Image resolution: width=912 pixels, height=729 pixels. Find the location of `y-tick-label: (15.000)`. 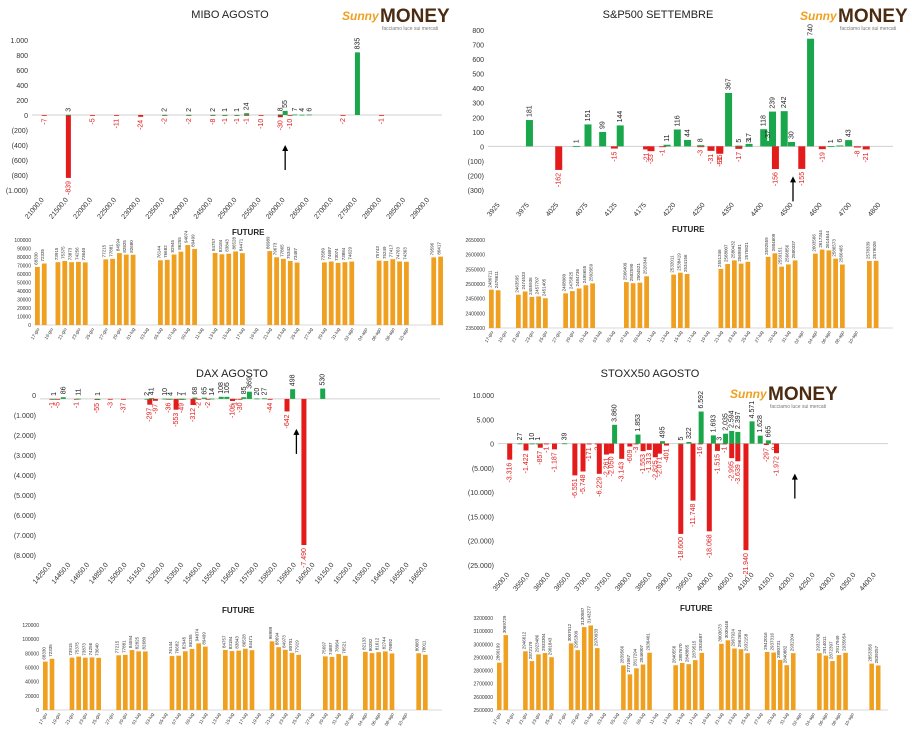

y-tick-label: (15.000) is located at coordinates (481, 517).